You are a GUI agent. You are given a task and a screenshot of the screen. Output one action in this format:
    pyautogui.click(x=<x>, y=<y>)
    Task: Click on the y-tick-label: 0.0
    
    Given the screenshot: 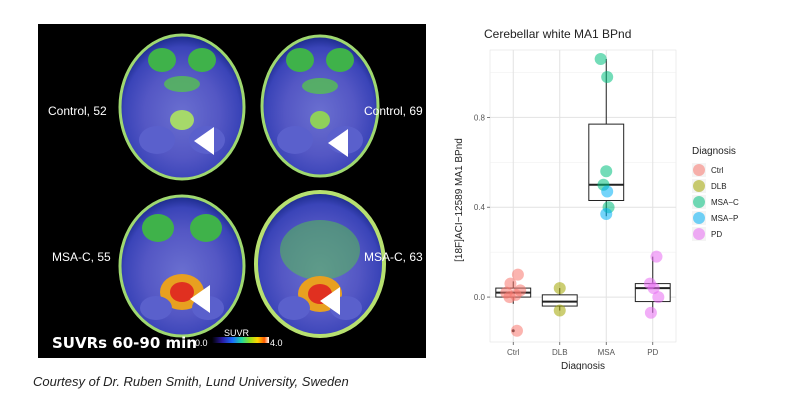 What is the action you would take?
    pyautogui.click(x=480, y=297)
    